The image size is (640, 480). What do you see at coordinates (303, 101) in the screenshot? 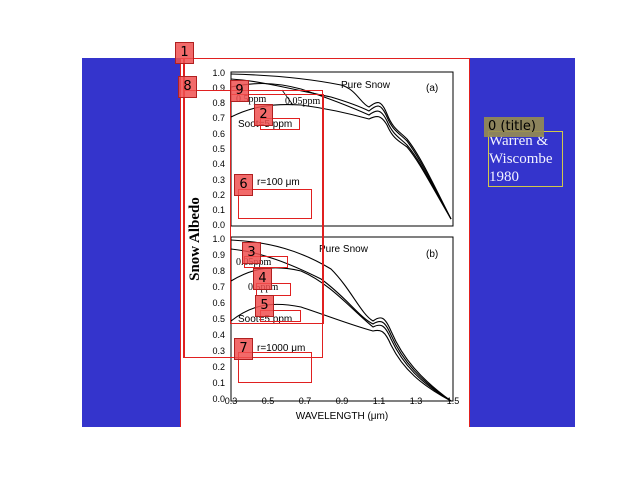
I see `panel-a-005ppm-label: 0.05ppm` at bounding box center [303, 101].